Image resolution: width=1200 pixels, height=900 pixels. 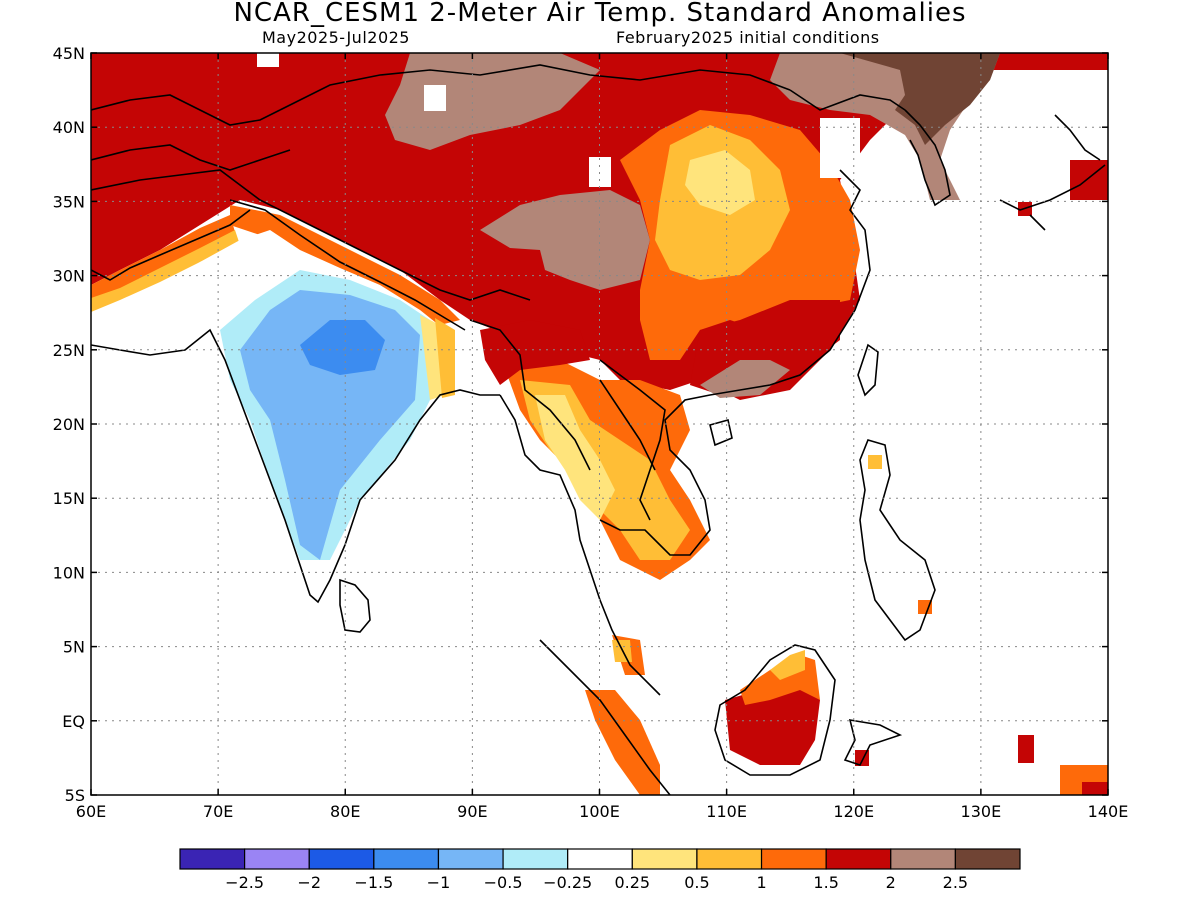 What do you see at coordinates (745, 379) in the screenshot?
I see `south-china-brown-region` at bounding box center [745, 379].